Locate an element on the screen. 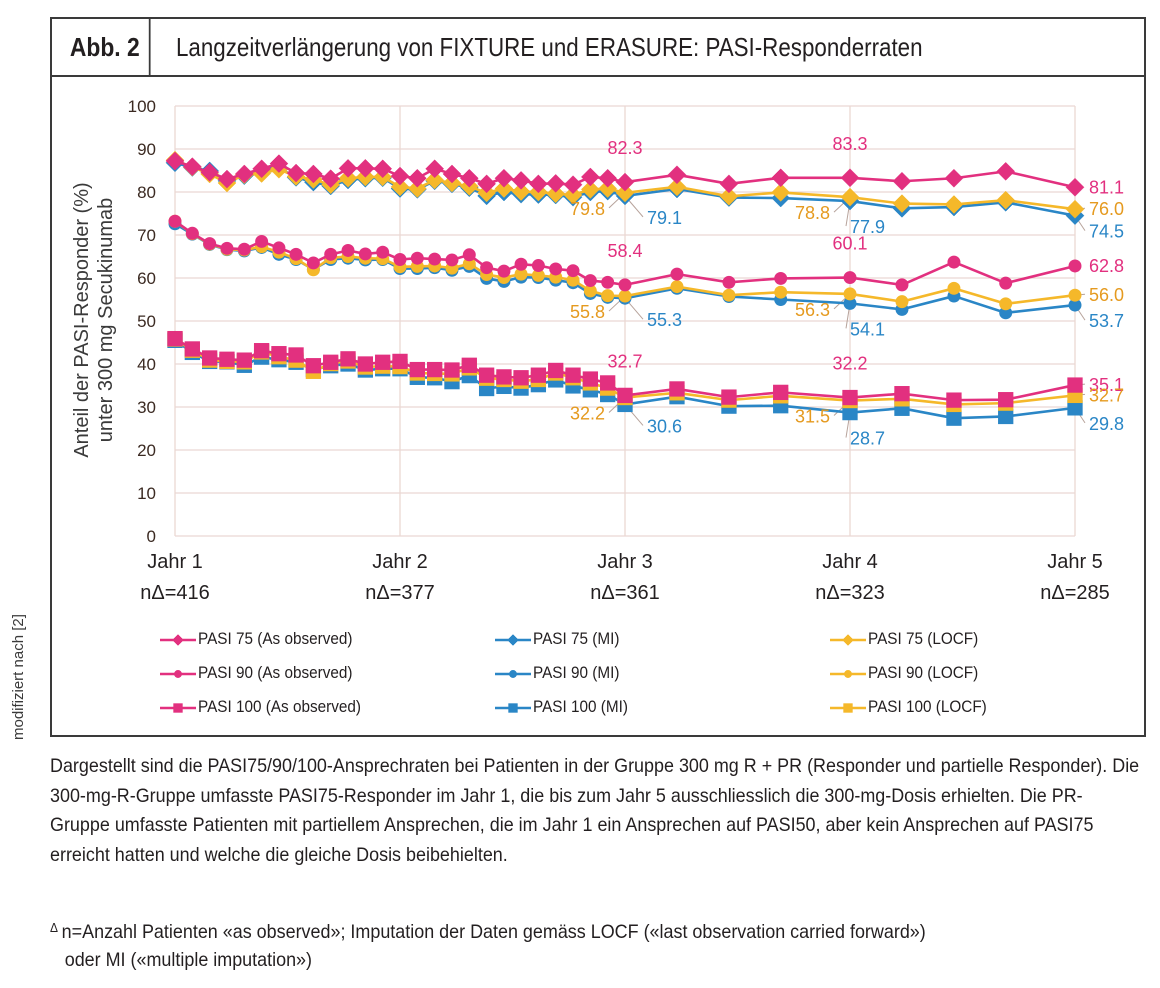  data-label: 32.7 is located at coordinates (624, 361).